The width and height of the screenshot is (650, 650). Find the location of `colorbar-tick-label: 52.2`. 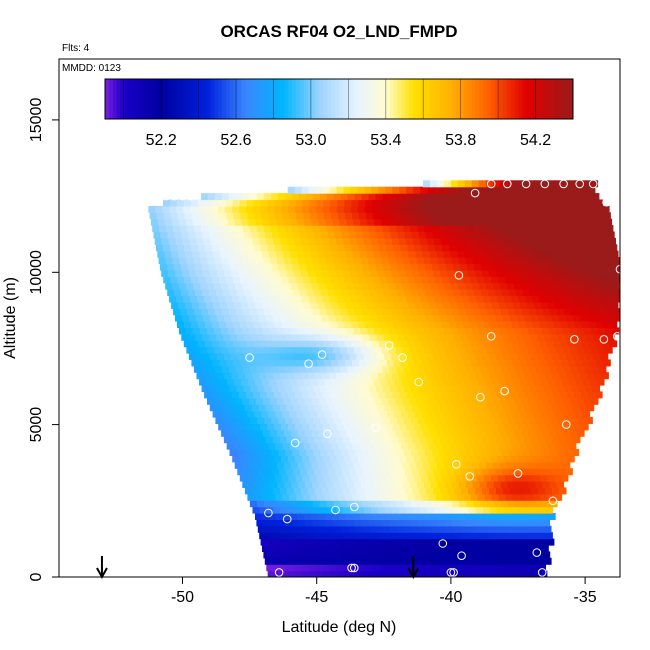

colorbar-tick-label: 52.2 is located at coordinates (161, 140).